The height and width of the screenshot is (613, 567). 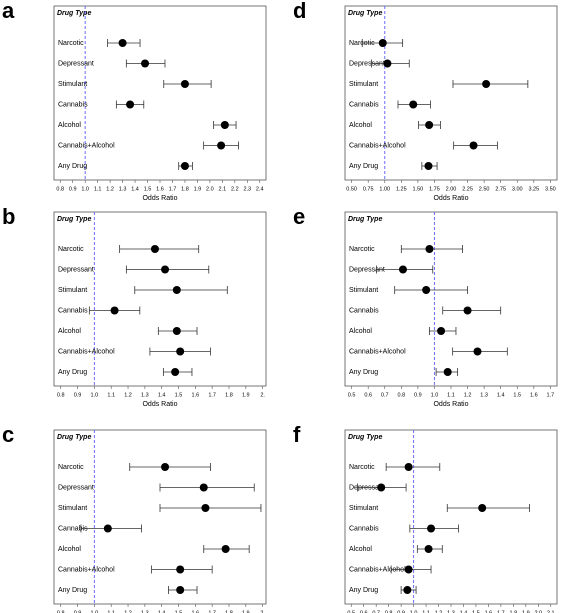 I want to click on x-tick-label: 0.6, so click(x=364, y=611).